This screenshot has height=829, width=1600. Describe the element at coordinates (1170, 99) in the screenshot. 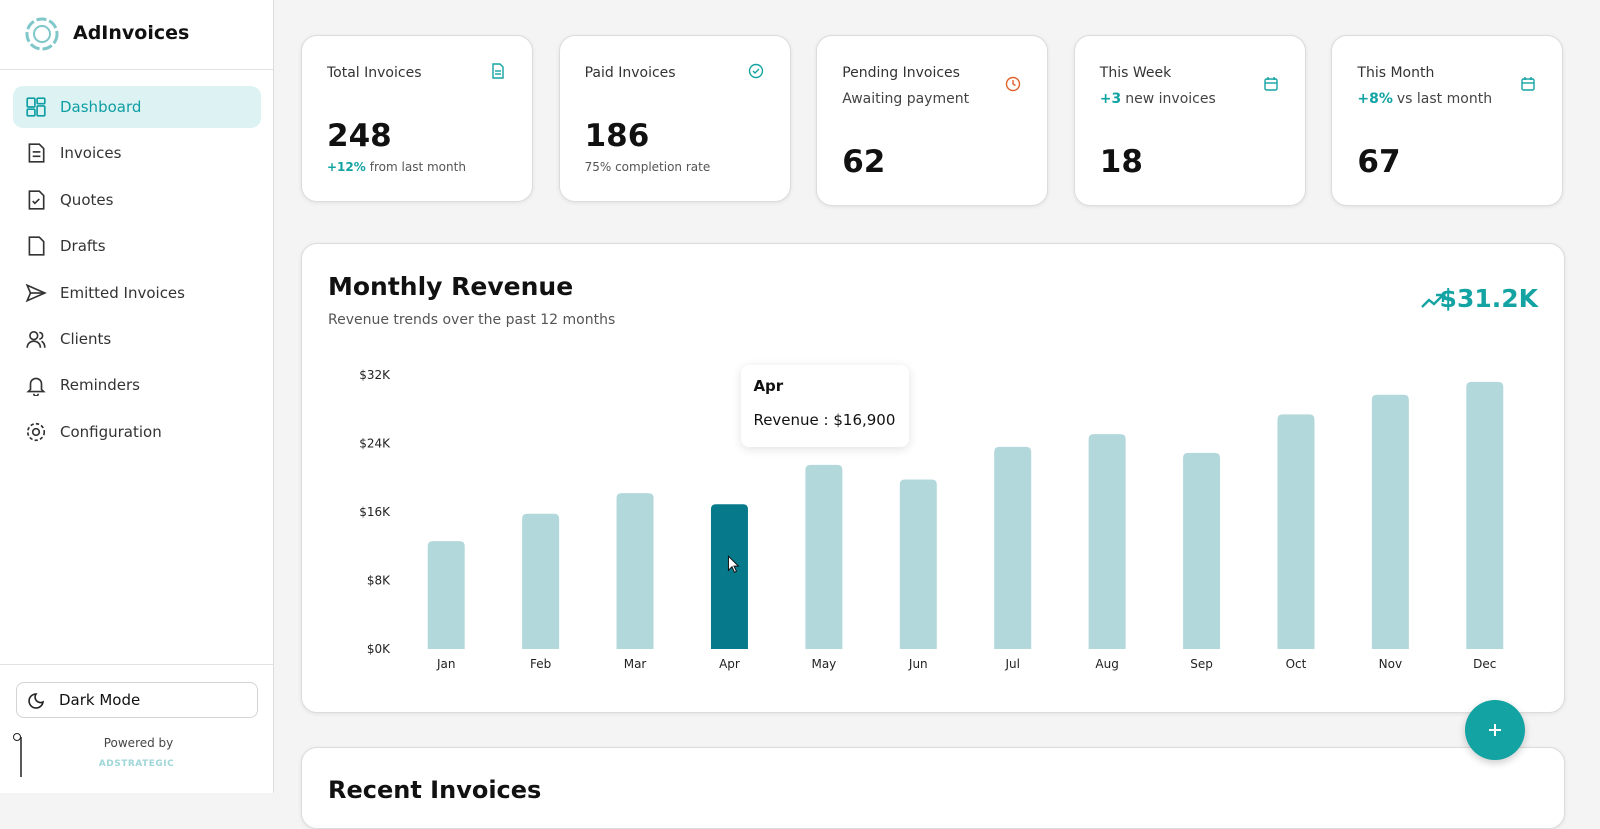

I see `card-subtitle-text: new invoices` at that location.